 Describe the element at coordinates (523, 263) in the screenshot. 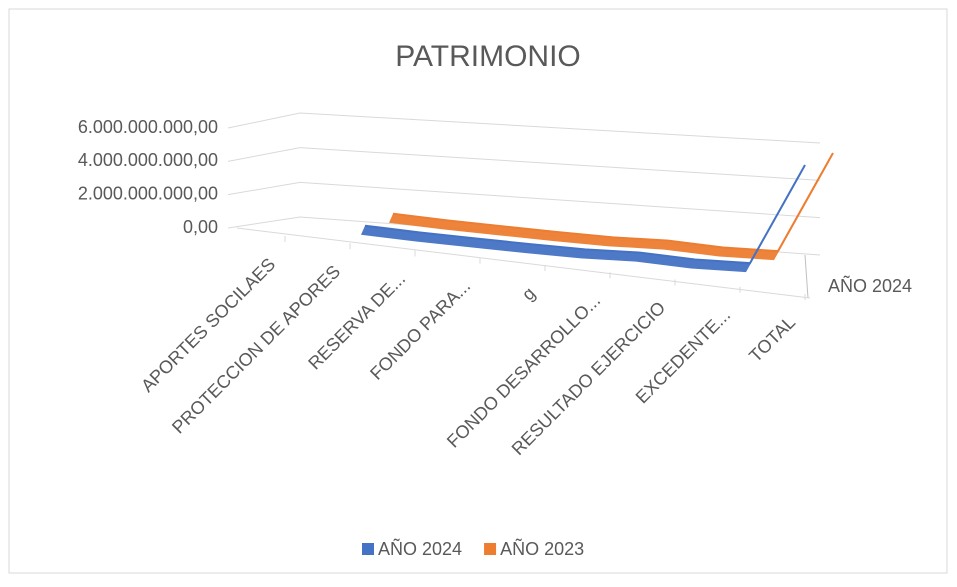

I see `x-axis` at that location.